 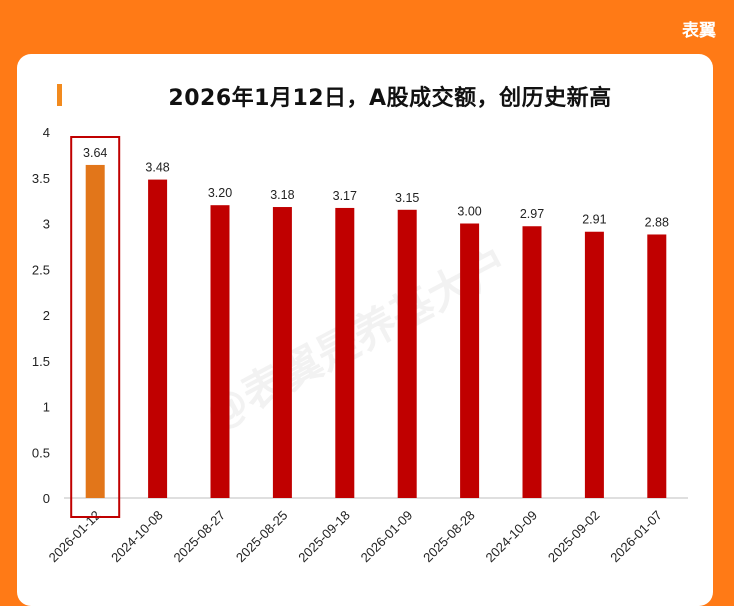 What do you see at coordinates (699, 31) in the screenshot?
I see `brand-logo: 表翼` at bounding box center [699, 31].